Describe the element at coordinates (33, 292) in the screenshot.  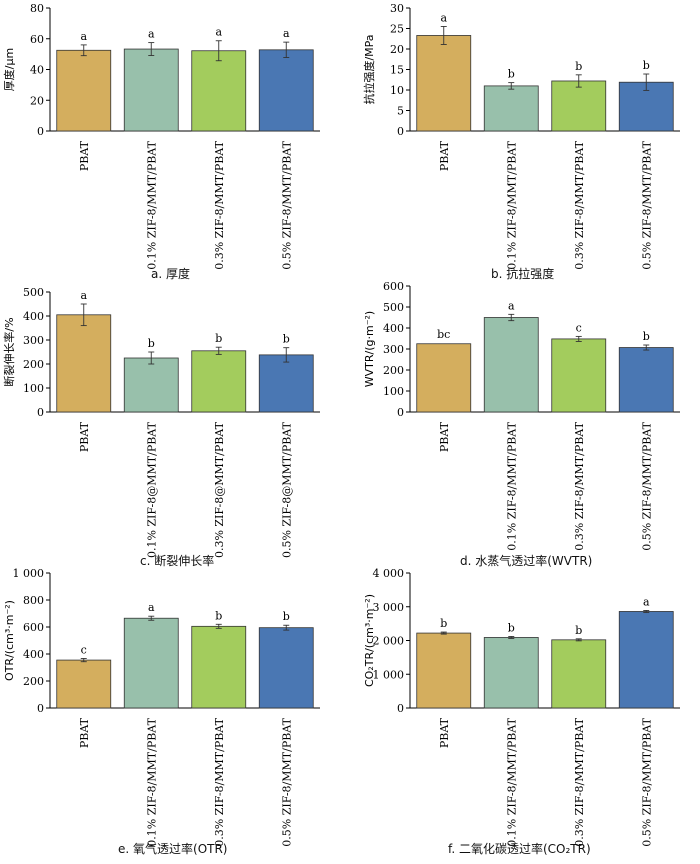
I see `panel-c-y-tick-label: 500` at that location.